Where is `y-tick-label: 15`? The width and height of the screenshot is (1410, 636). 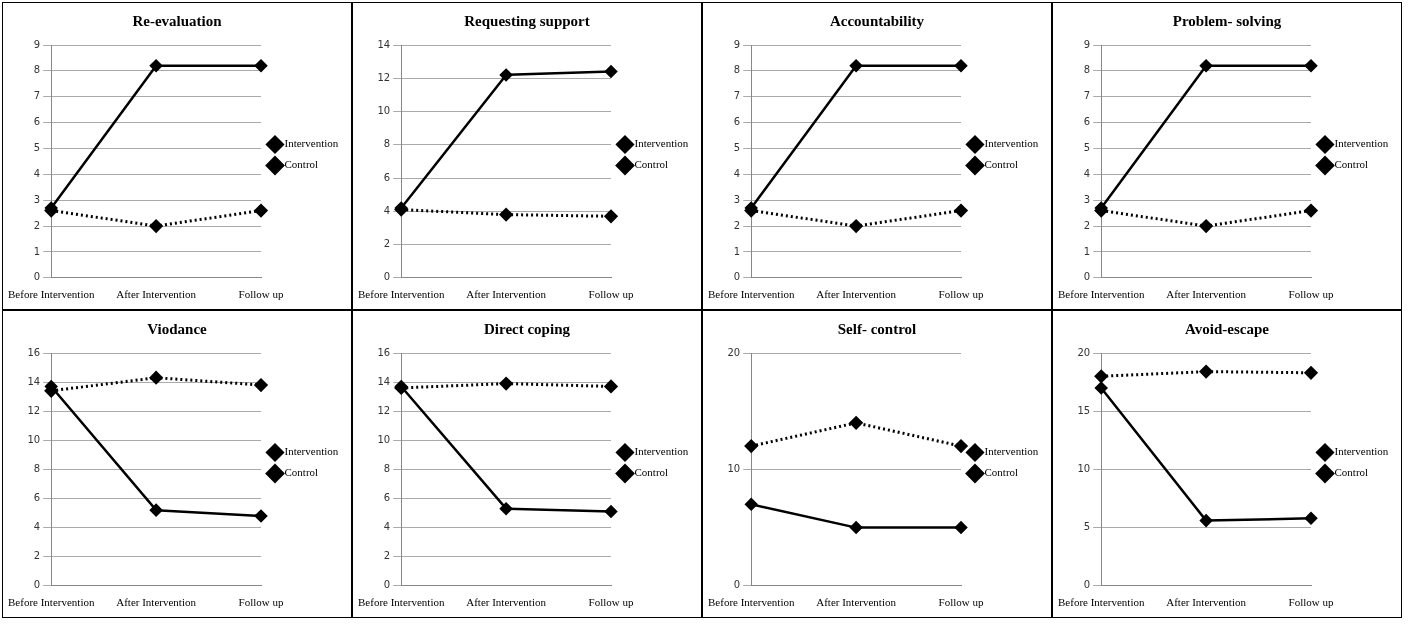 y-tick-label: 15 is located at coordinates (1084, 410).